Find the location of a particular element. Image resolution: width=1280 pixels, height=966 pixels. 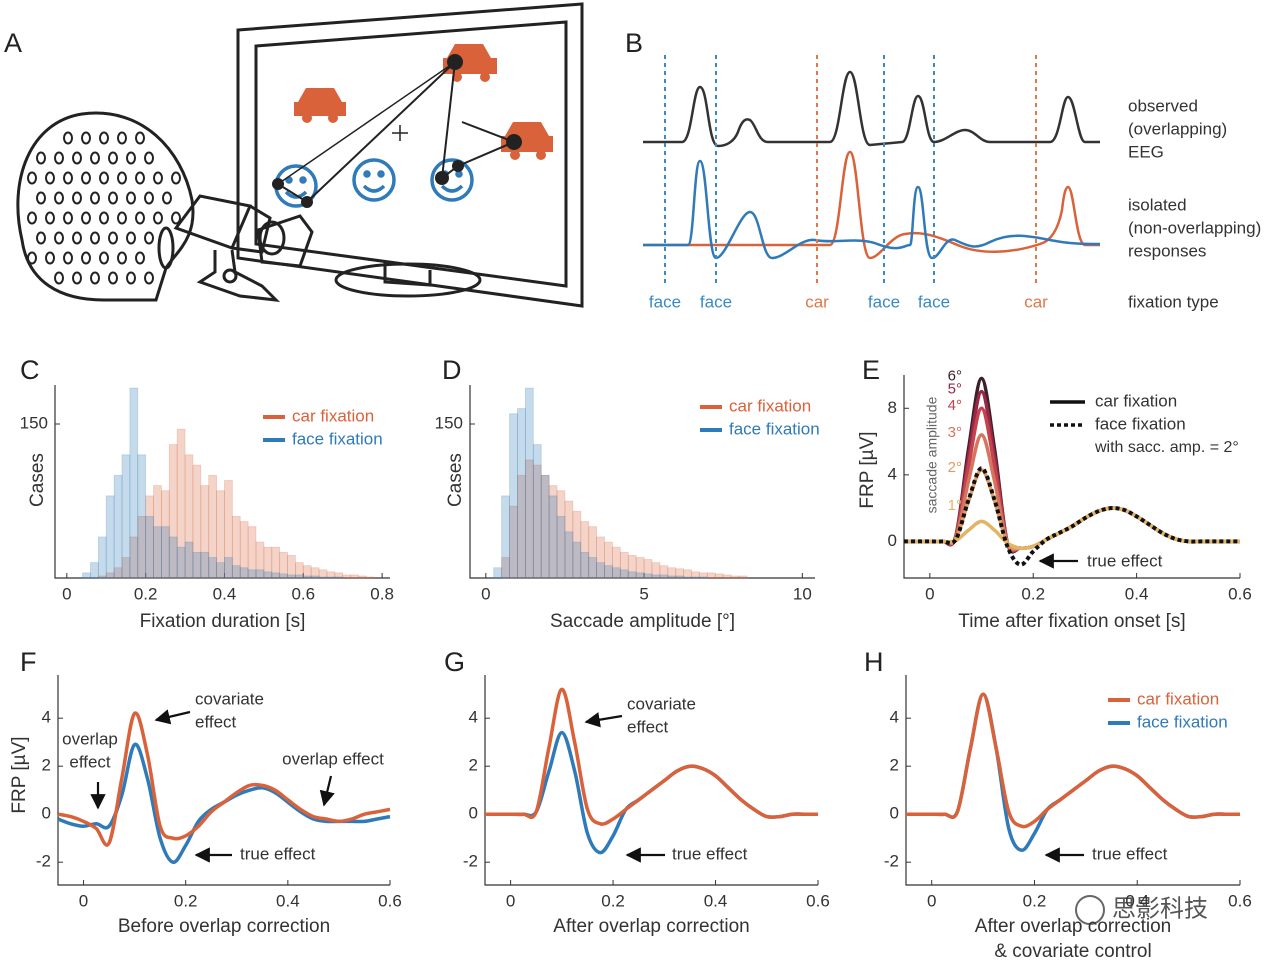

panel-label: G is located at coordinates (454, 662).